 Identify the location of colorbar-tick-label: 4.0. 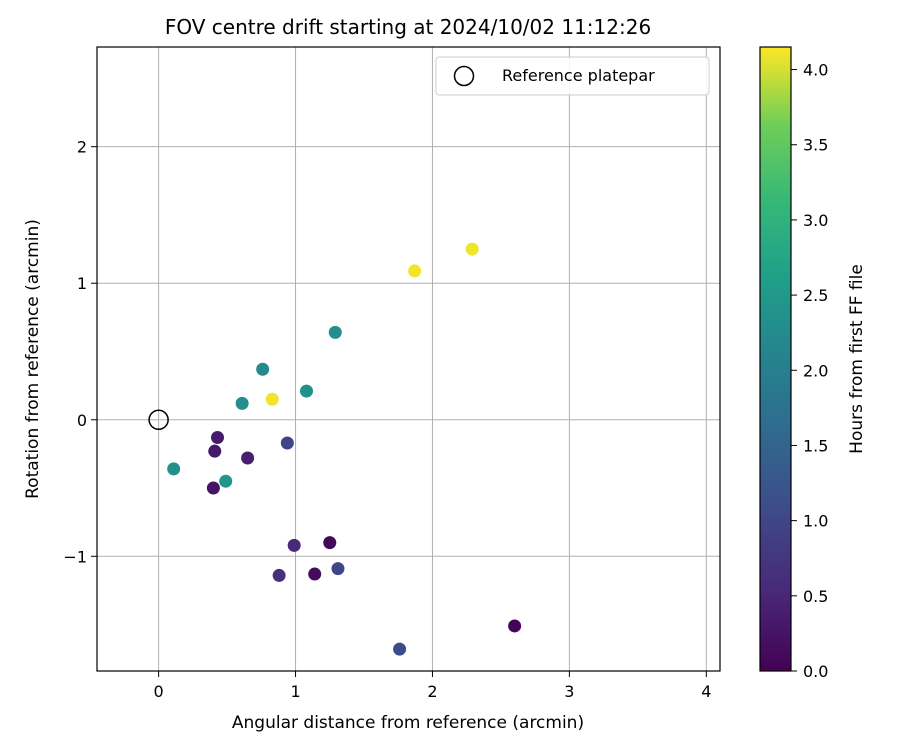
(815, 70).